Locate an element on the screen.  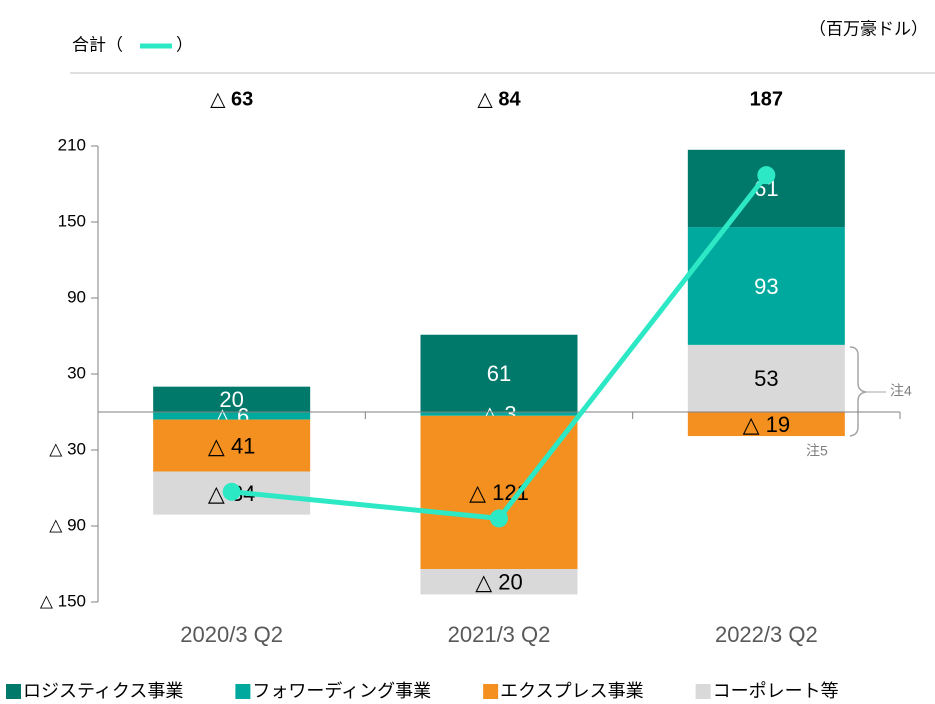
y-tick-label: △ 90 is located at coordinates (67, 524).